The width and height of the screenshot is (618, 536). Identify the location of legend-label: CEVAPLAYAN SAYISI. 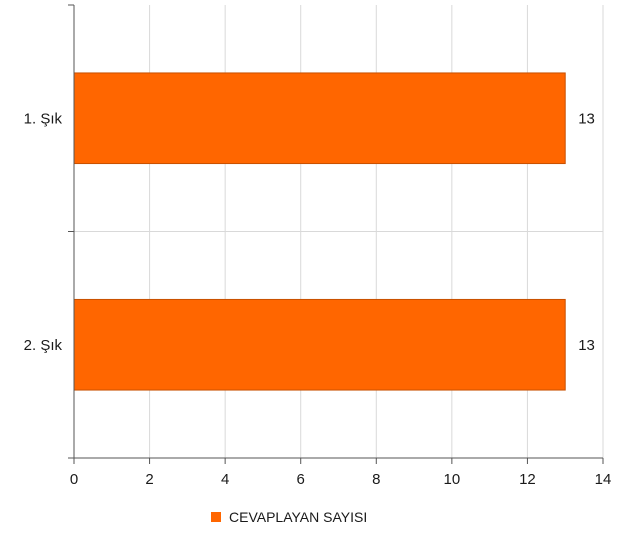
(298, 517).